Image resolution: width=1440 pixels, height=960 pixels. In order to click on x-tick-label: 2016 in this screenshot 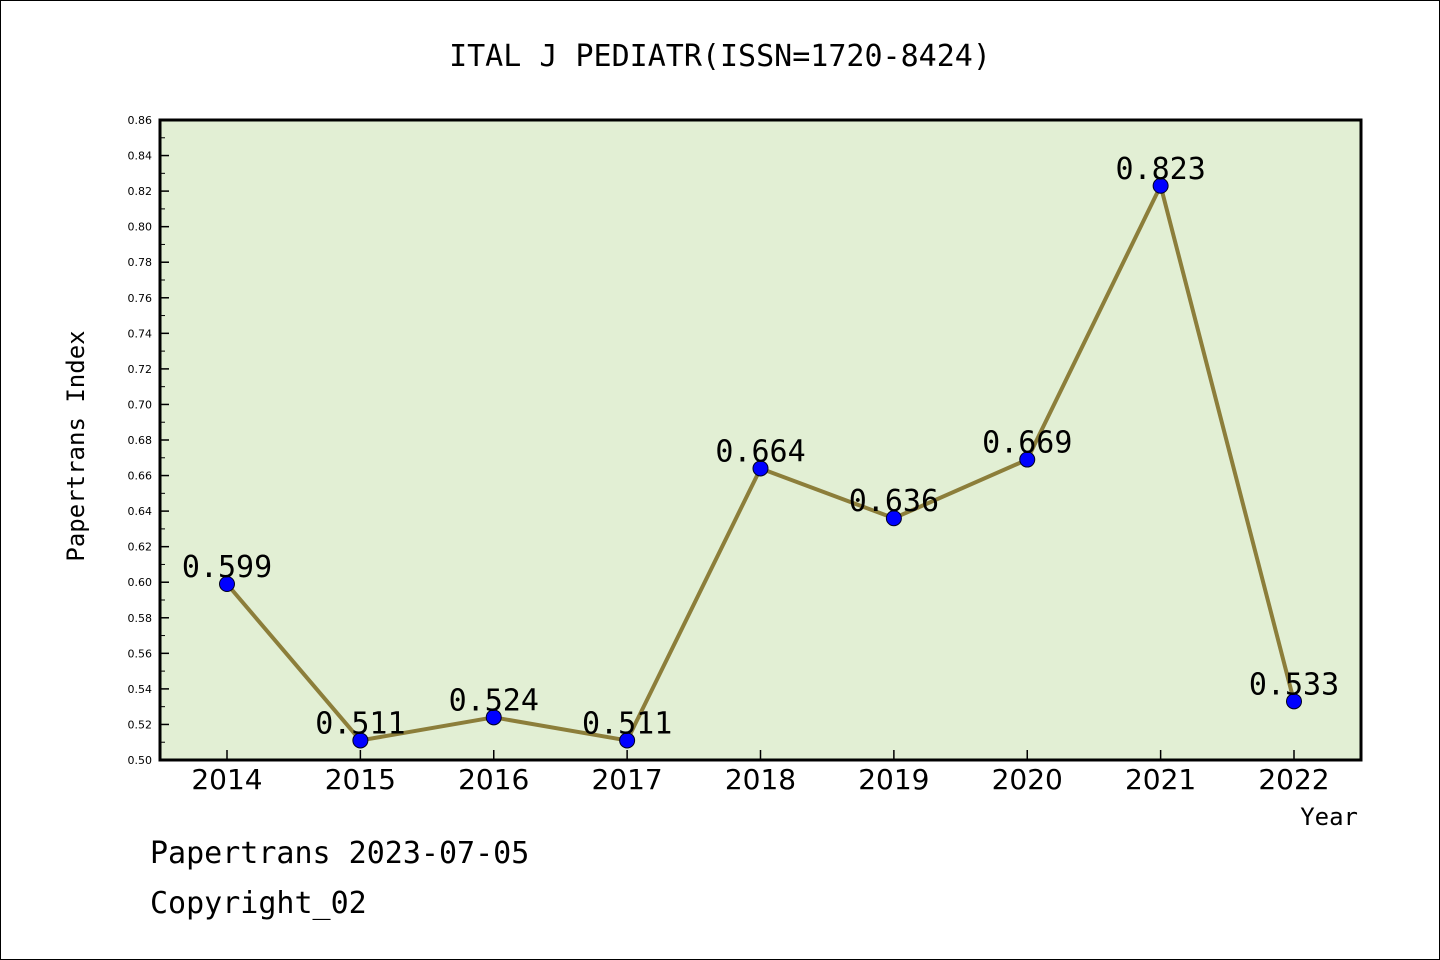, I will do `click(493, 779)`.